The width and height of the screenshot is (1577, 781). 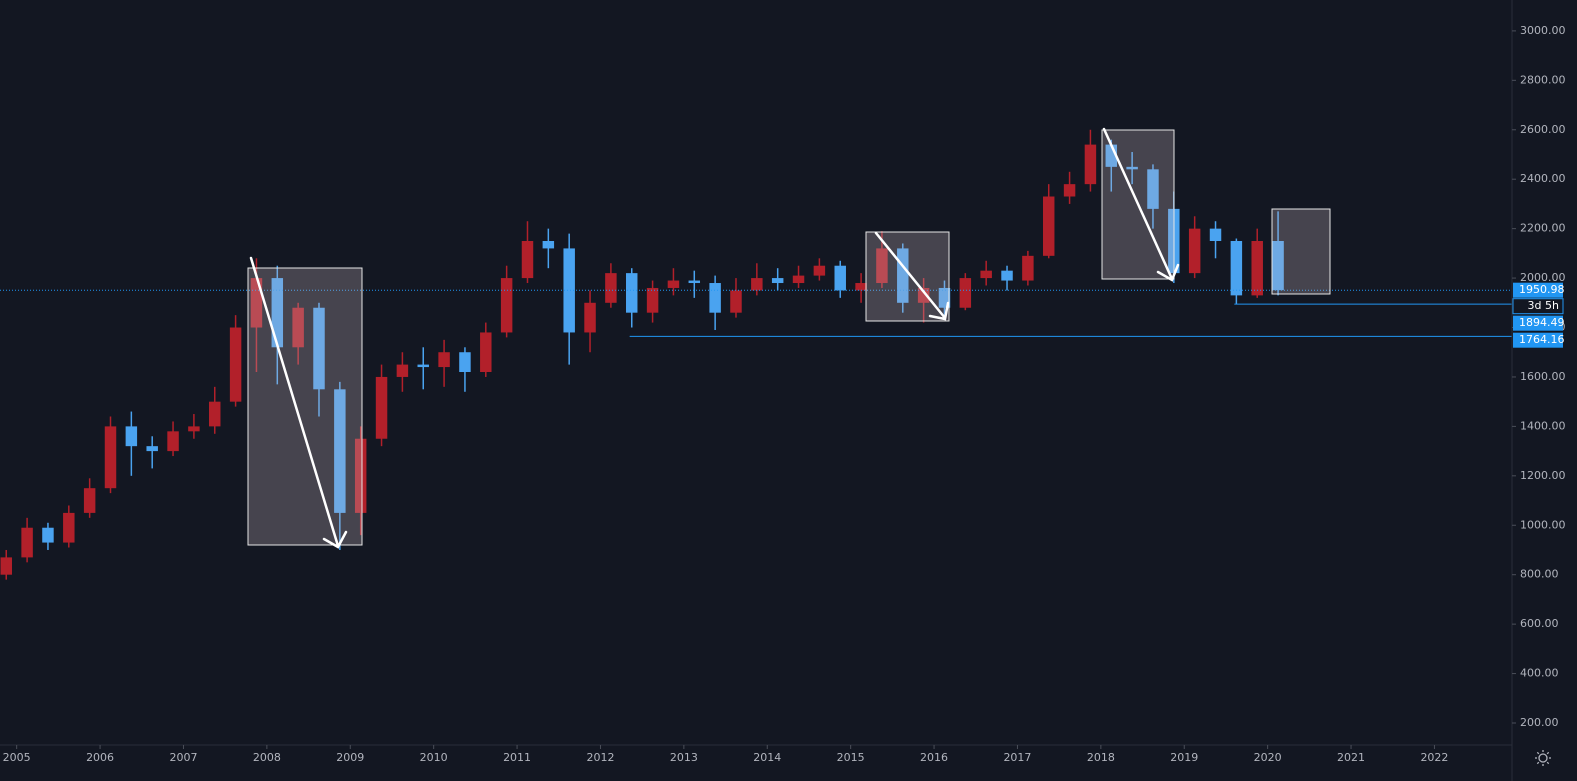 I want to click on y-tick-label: 2600.00, so click(x=1543, y=129).